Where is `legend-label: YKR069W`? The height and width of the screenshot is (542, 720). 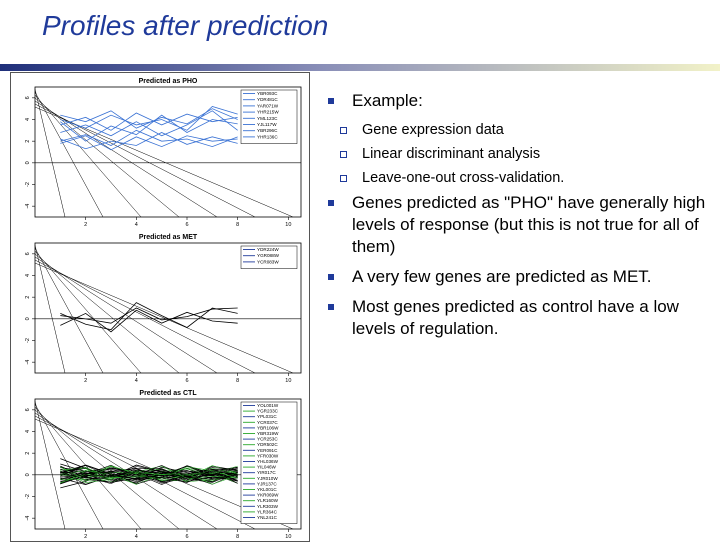
legend-label: YKR069W is located at coordinates (268, 495).